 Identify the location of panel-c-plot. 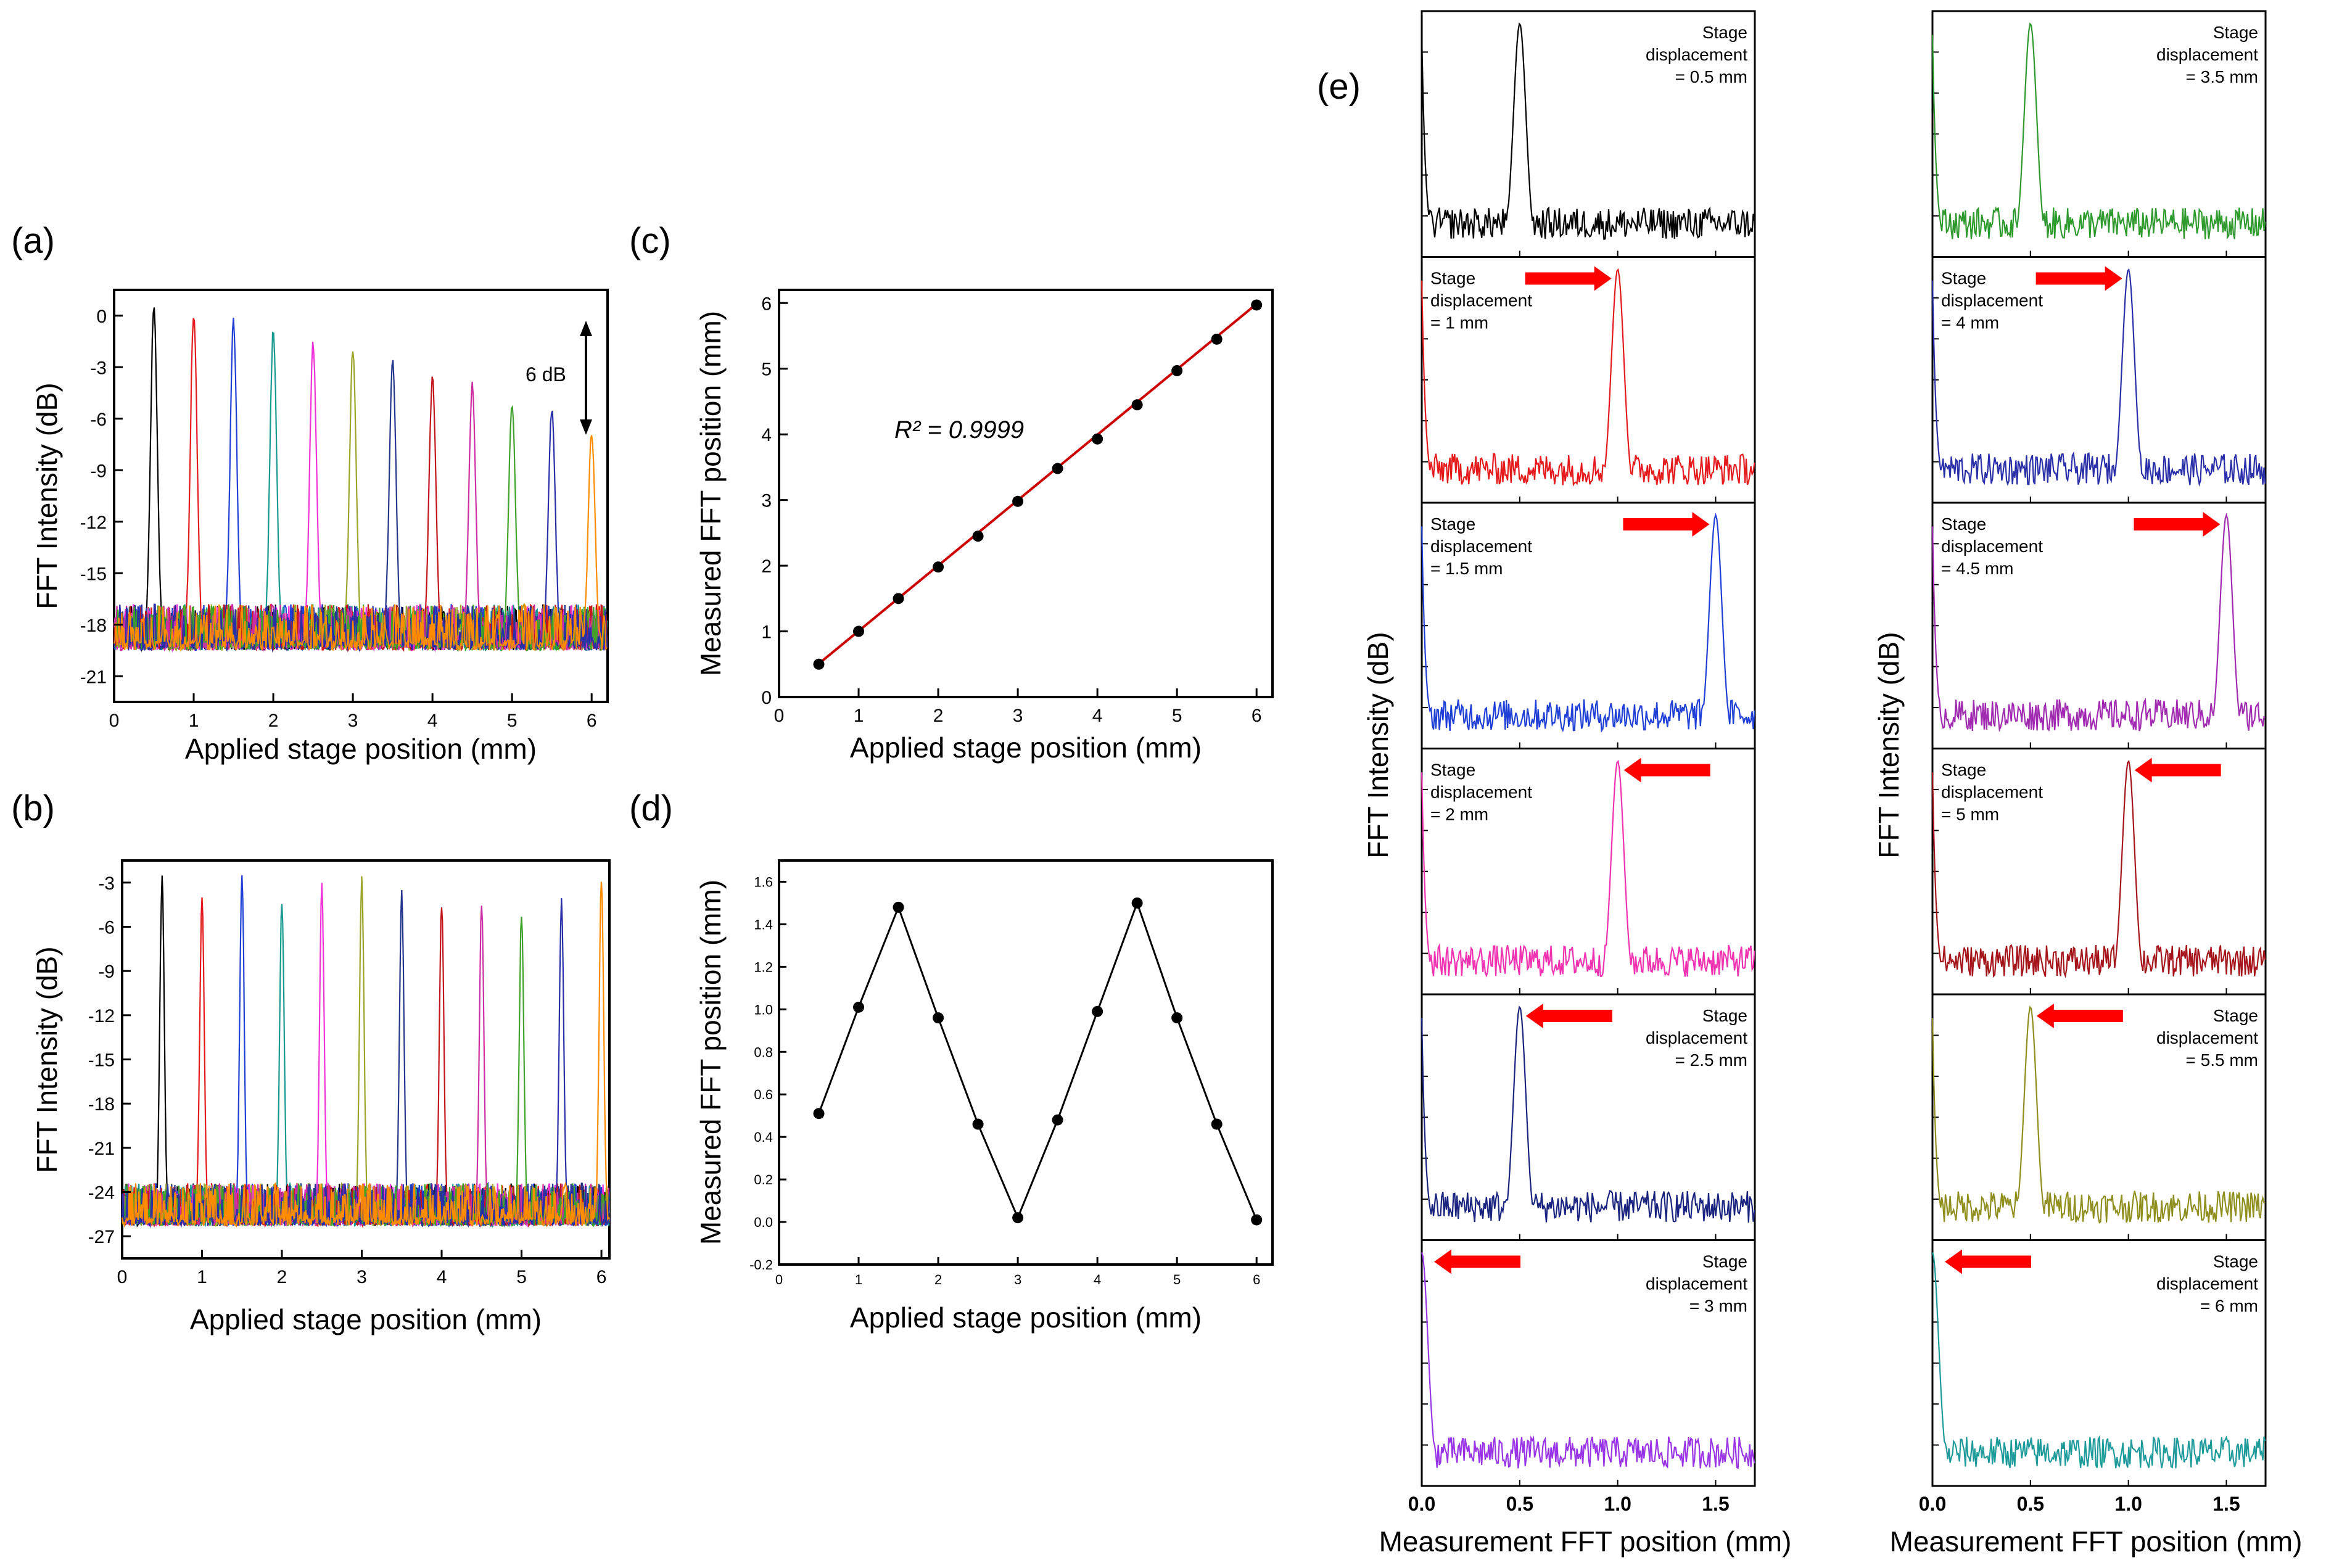
(1038, 484).